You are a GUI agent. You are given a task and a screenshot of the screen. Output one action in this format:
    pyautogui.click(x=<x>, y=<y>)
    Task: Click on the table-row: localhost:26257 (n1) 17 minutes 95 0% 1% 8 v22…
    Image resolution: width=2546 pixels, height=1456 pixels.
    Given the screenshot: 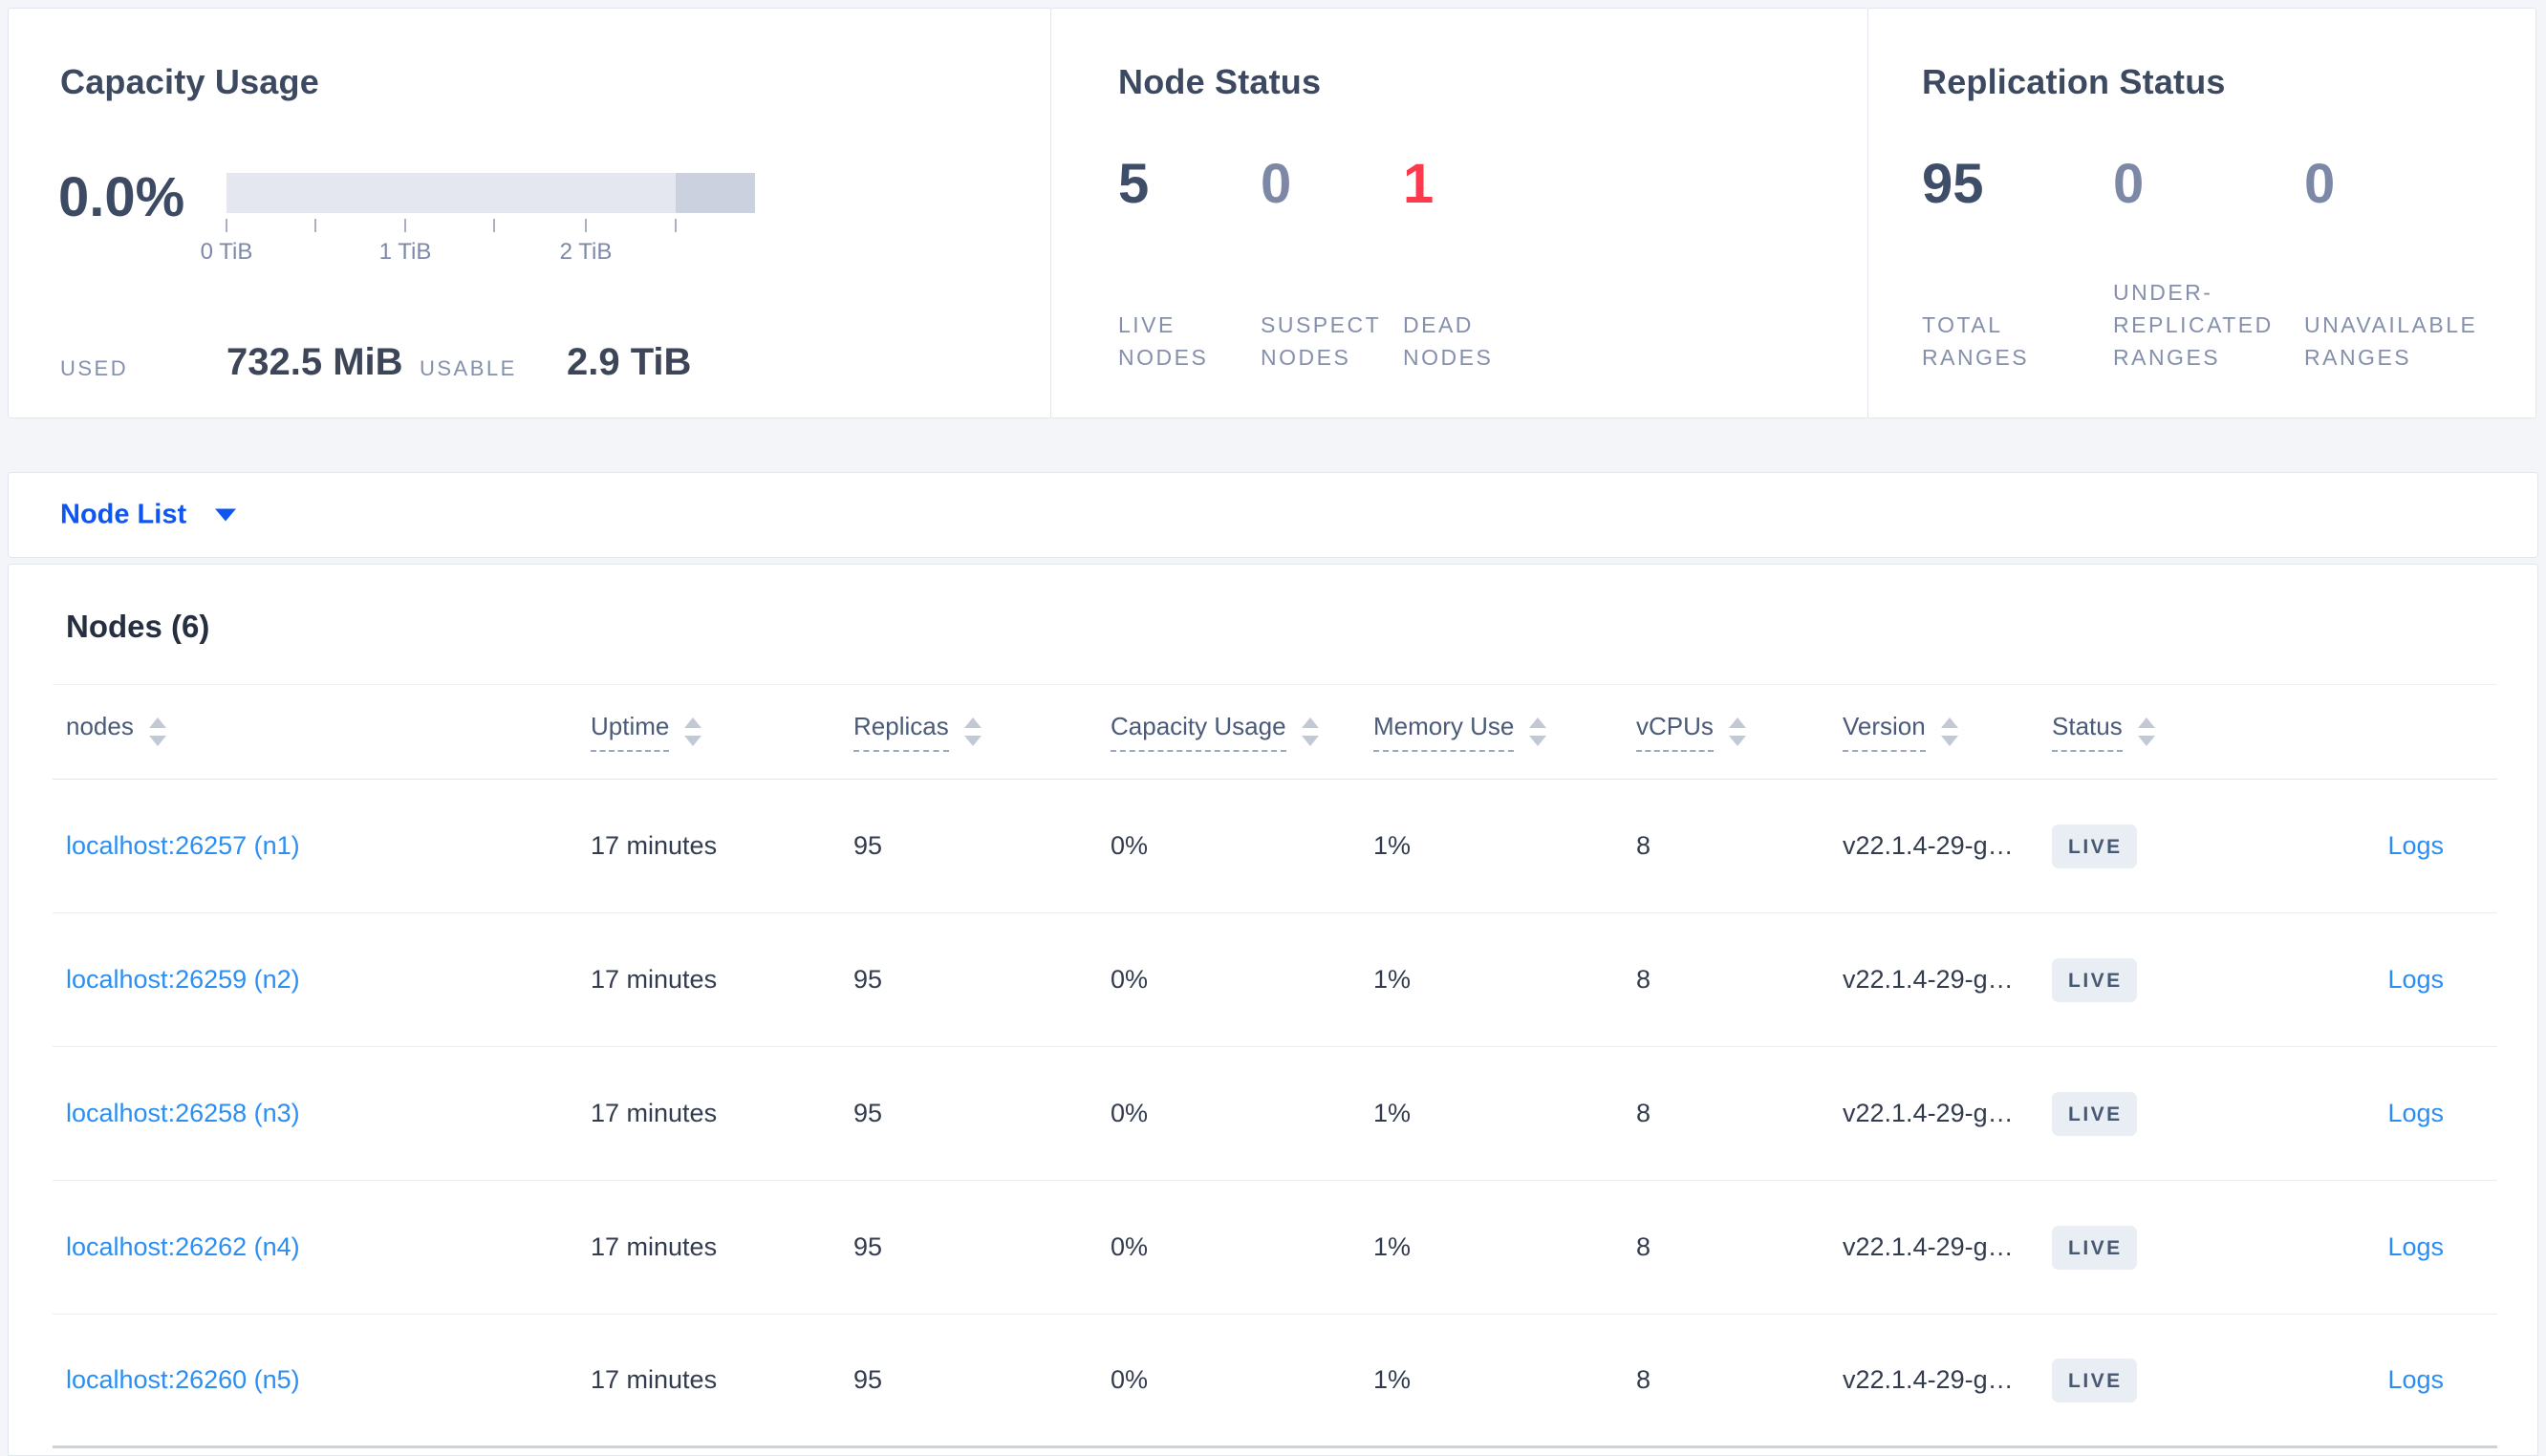 What is the action you would take?
    pyautogui.click(x=1275, y=847)
    